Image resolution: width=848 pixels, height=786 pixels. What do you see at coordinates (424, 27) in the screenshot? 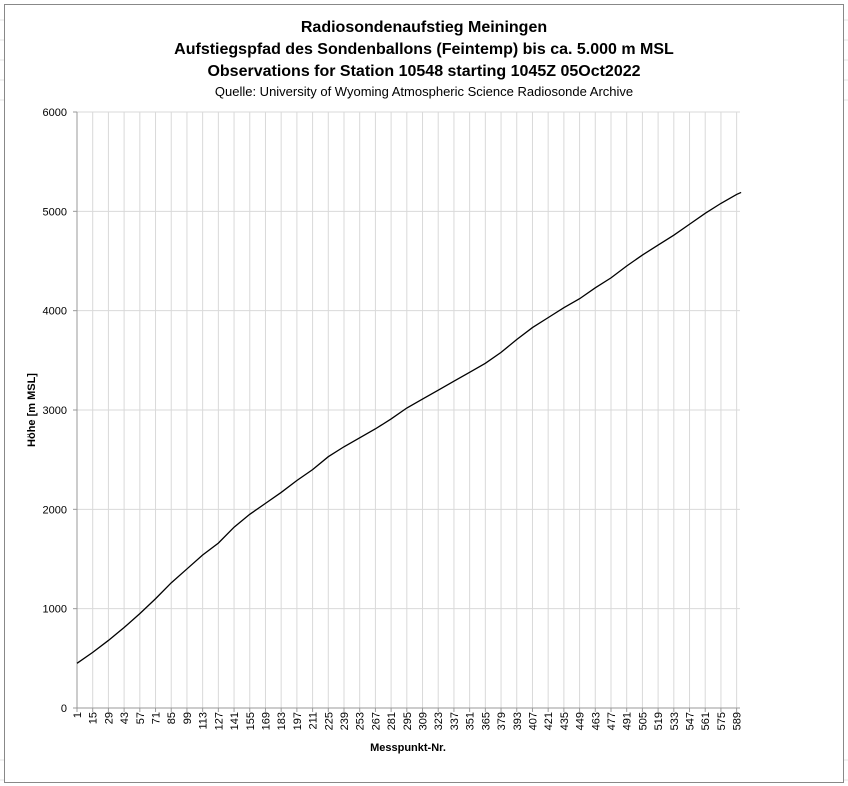
I see `chart-title: Radiosondenaufstieg Meiningen` at bounding box center [424, 27].